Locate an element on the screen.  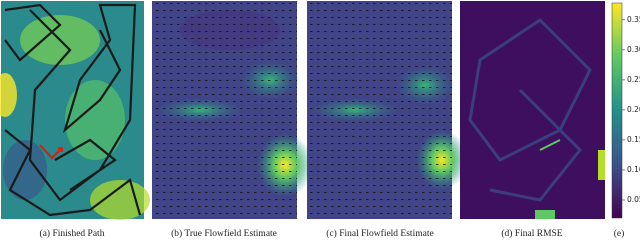
tick-label: 0.15 is located at coordinates (633, 139).